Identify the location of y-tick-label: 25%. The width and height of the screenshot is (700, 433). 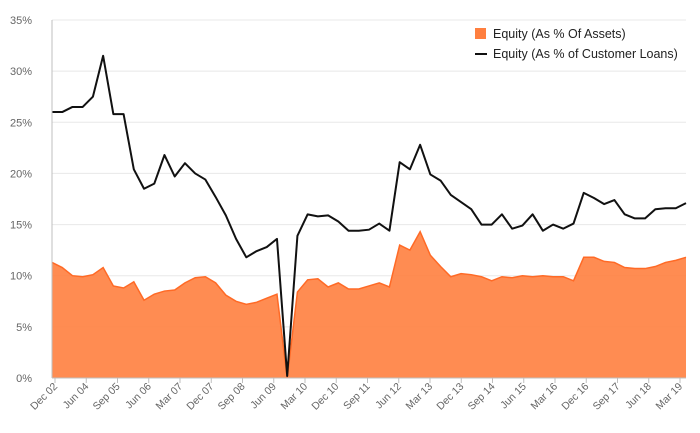
(21, 123).